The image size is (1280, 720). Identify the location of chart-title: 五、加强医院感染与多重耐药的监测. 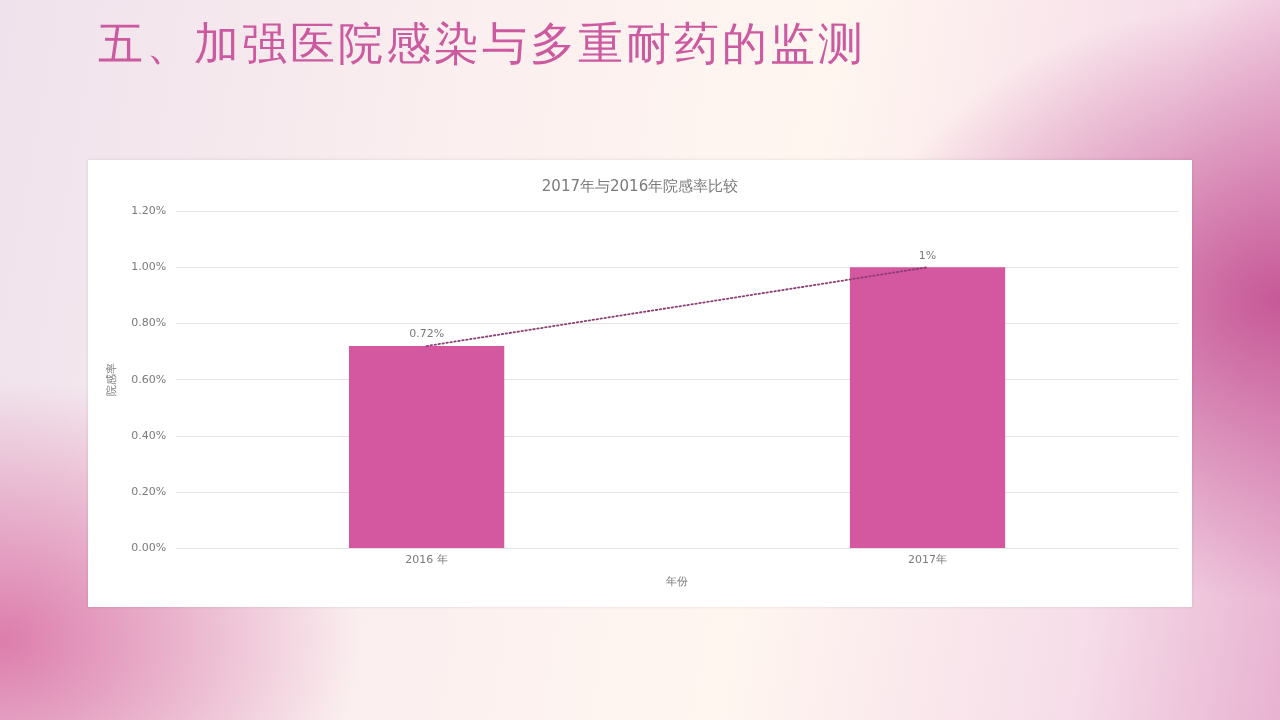
(482, 44).